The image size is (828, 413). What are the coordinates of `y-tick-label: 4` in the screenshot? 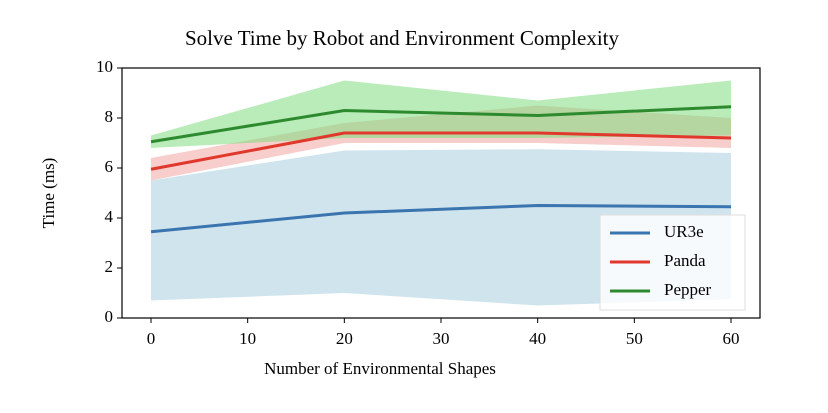 It's located at (109, 216).